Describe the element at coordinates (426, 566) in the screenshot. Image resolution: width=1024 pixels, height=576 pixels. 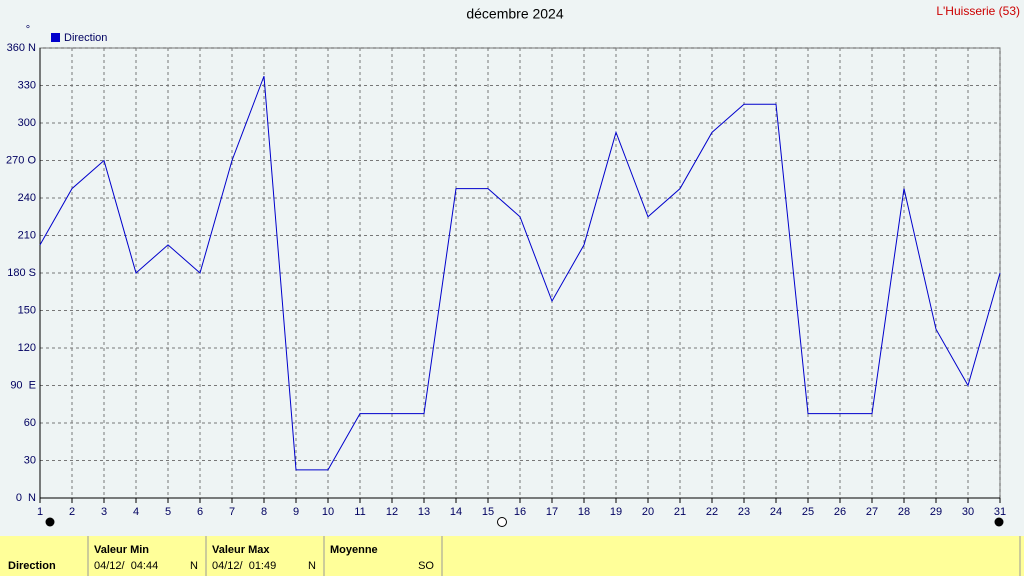
I see `table-value: SO` at that location.